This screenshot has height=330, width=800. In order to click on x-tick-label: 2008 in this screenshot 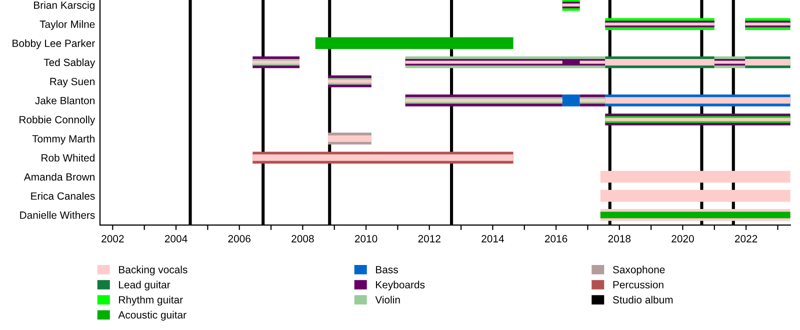, I will do `click(303, 238)`.